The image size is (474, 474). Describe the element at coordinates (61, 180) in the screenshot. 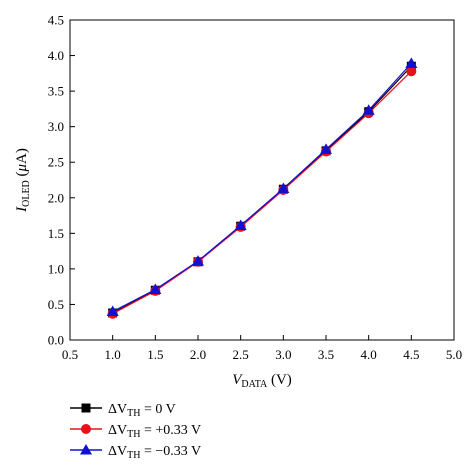

I see `y-axis-ticks: 0.0 0.5 1.0 1.5 2.0 2.5 3.0 3.5 4.0 4.5` at that location.